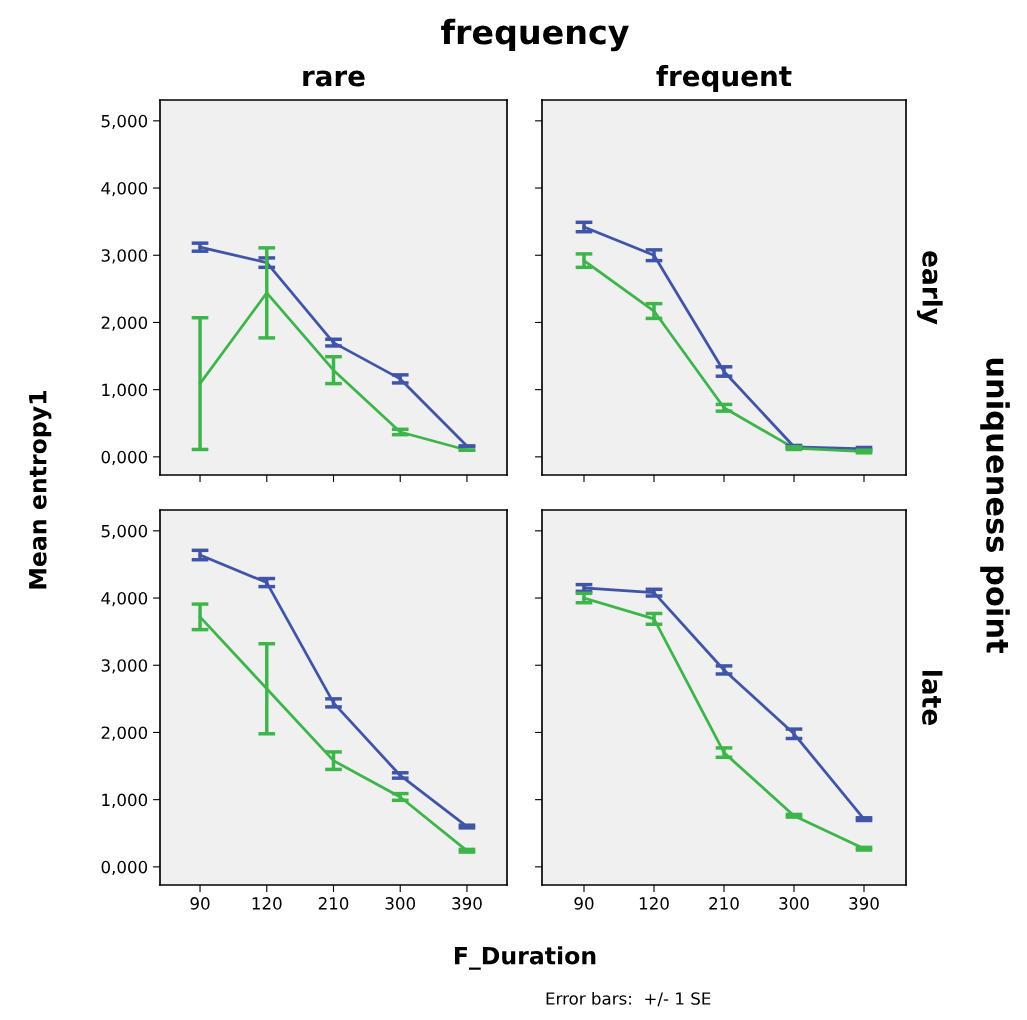  What do you see at coordinates (628, 999) in the screenshot?
I see `text: Error bars: +/- 1 SE` at bounding box center [628, 999].